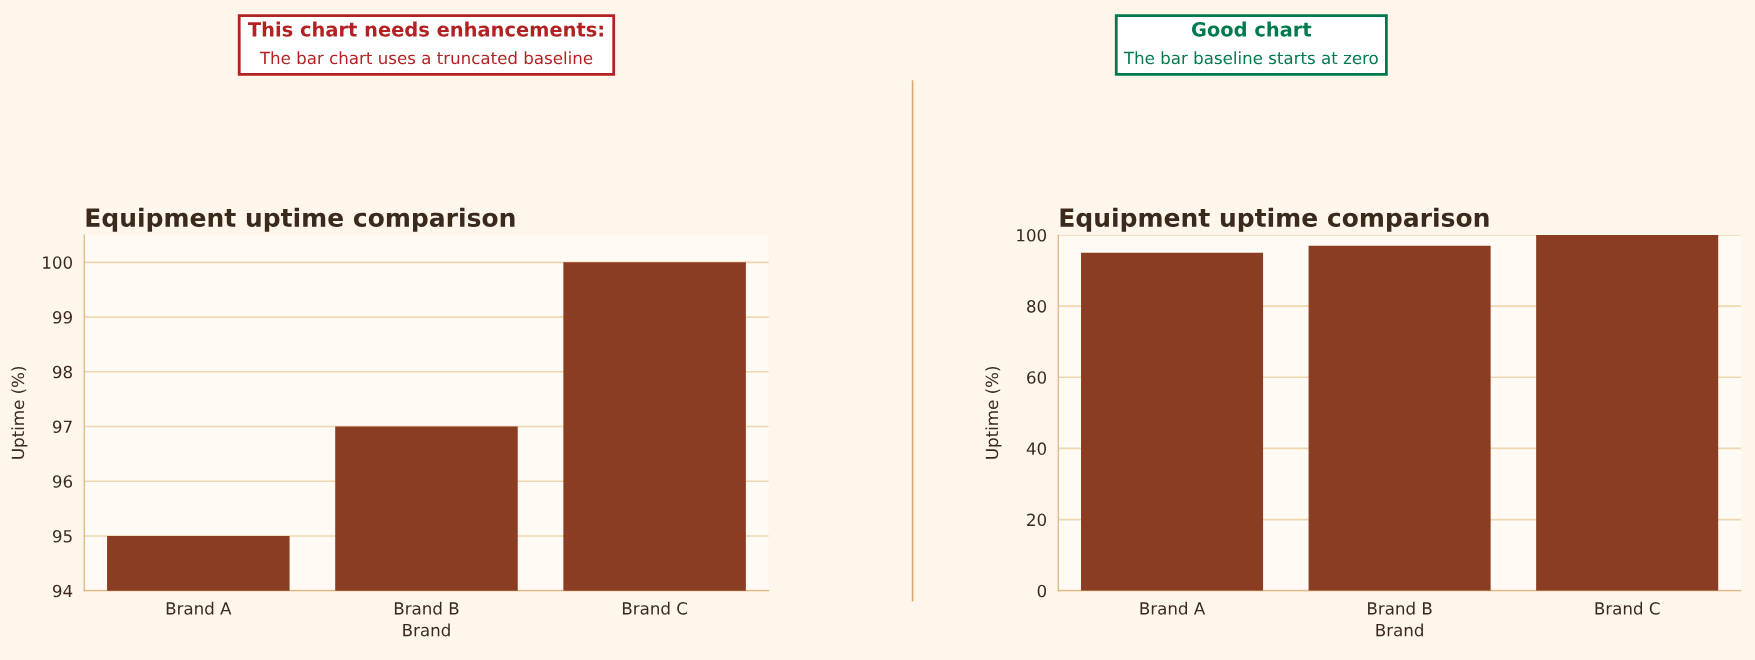  I want to click on y-tick-label: 94, so click(62, 591).